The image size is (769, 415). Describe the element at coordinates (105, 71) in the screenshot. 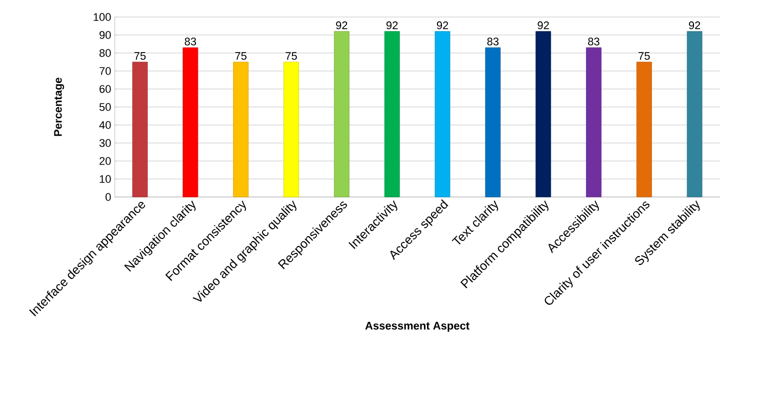

I see `y-tick-label: 70` at that location.